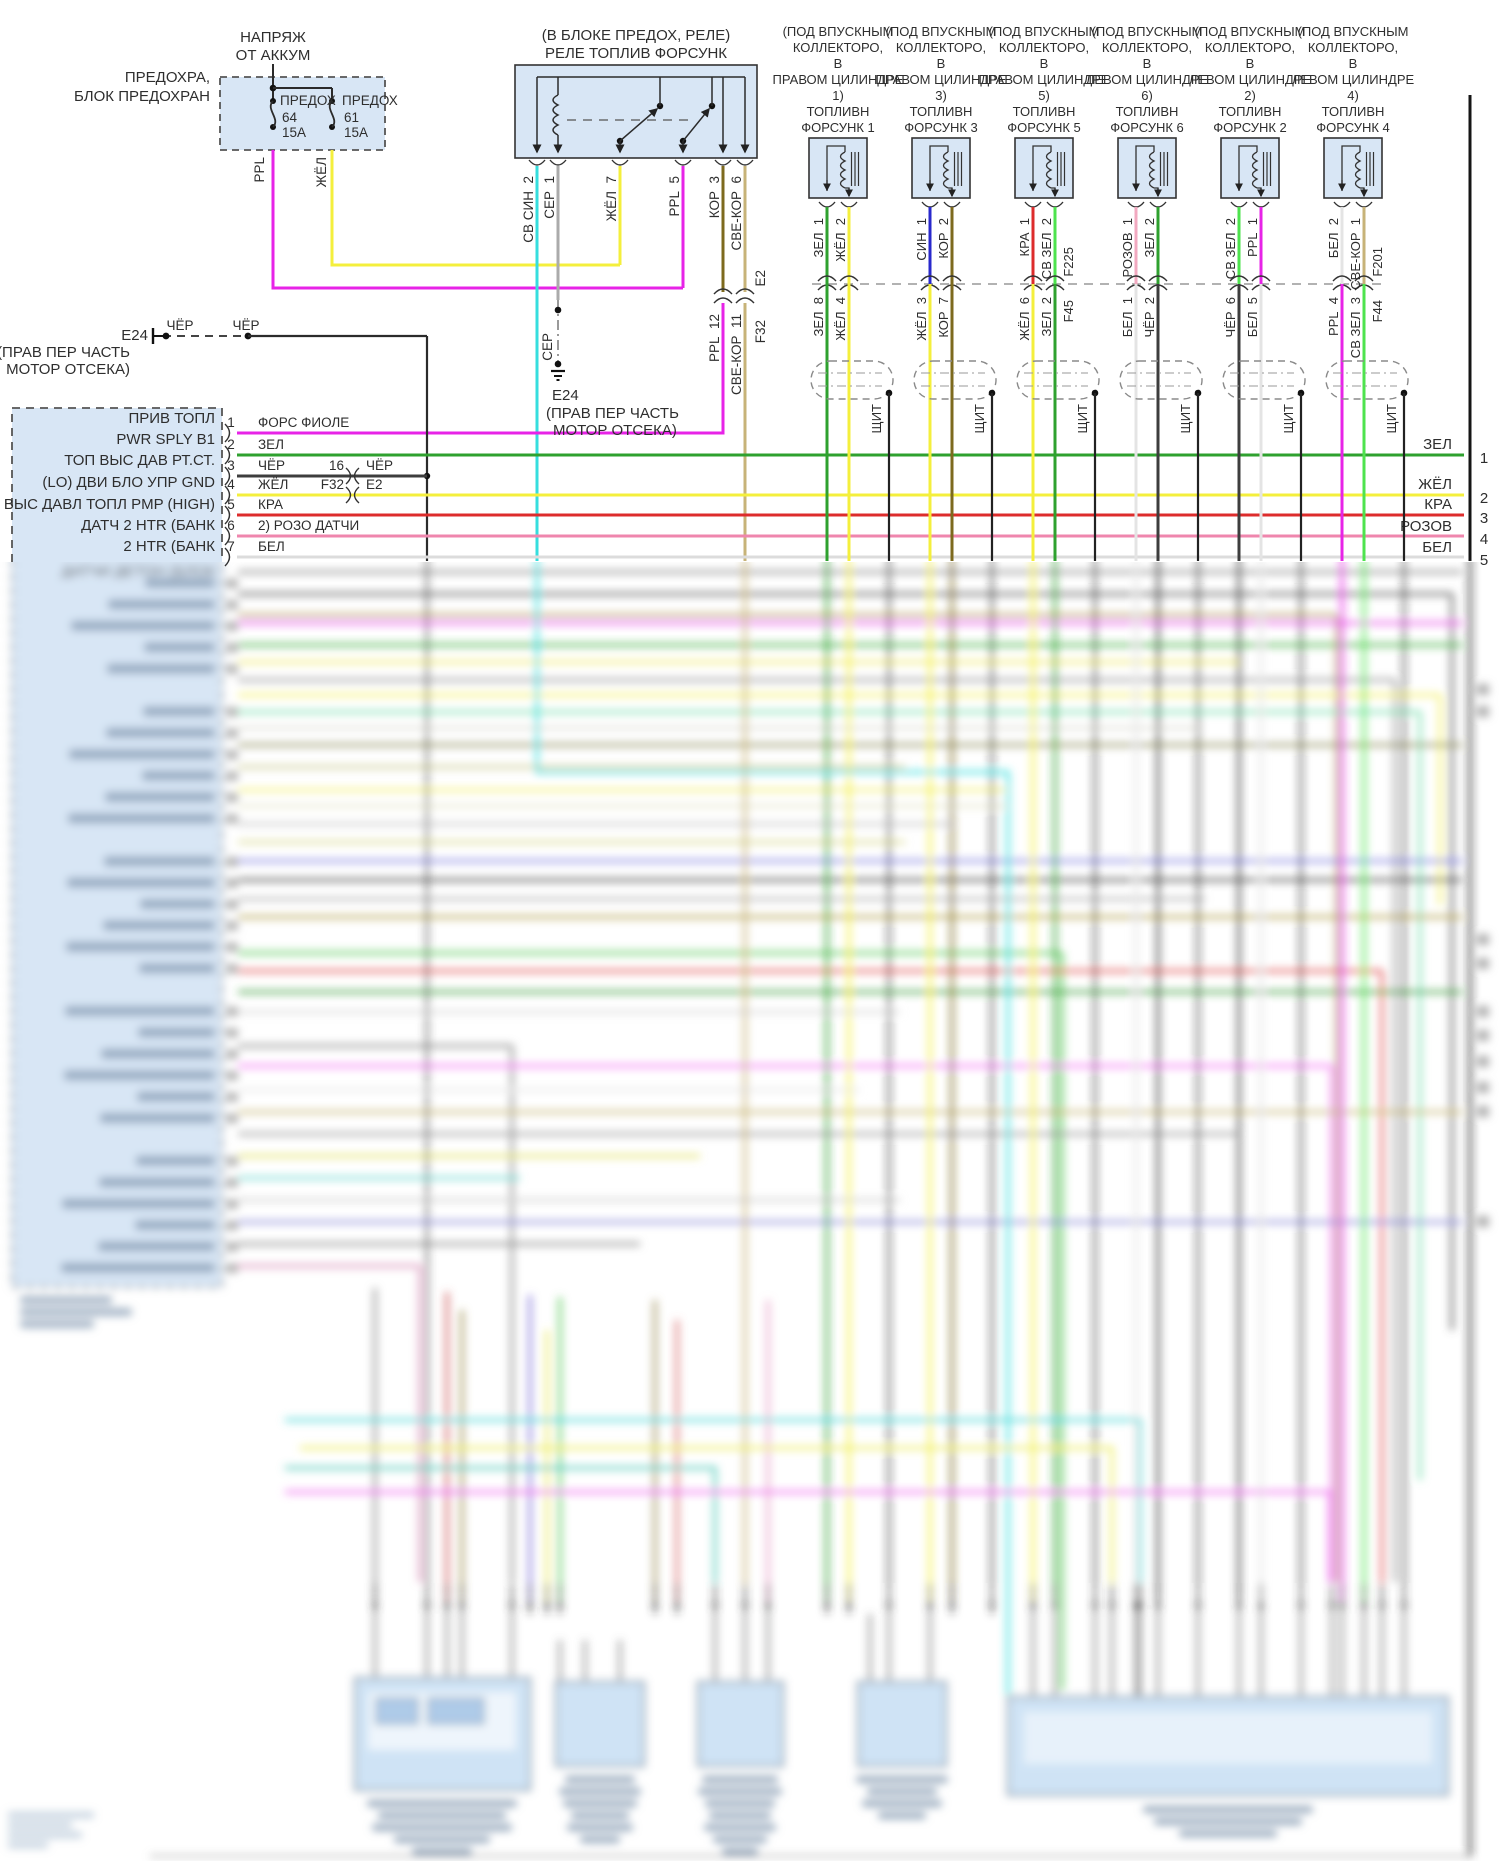 This screenshot has width=1500, height=1861. I want to click on pcm-label: ВЫС ДАВЛ ТОПЛ PMP (HIGH), so click(109, 504).